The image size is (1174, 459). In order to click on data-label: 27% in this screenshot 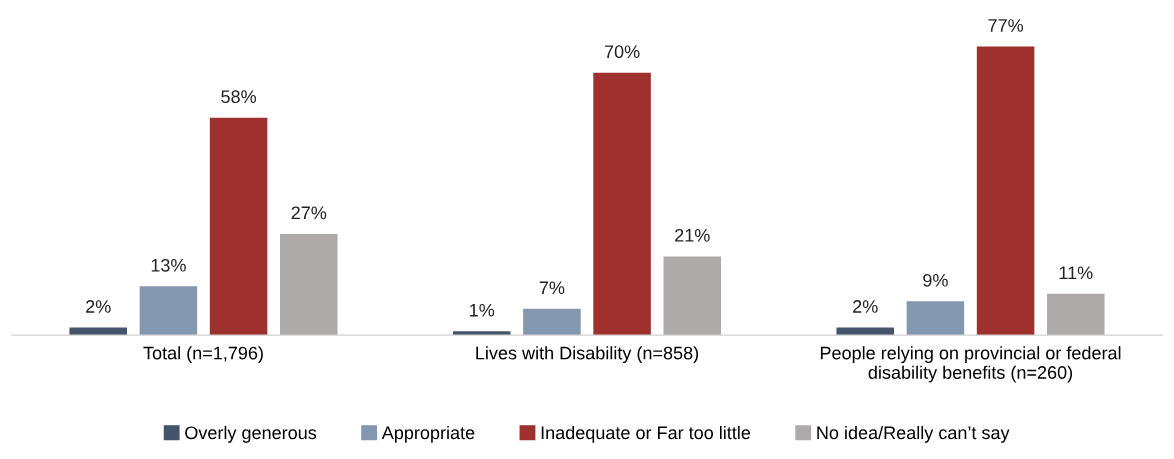, I will do `click(309, 213)`.